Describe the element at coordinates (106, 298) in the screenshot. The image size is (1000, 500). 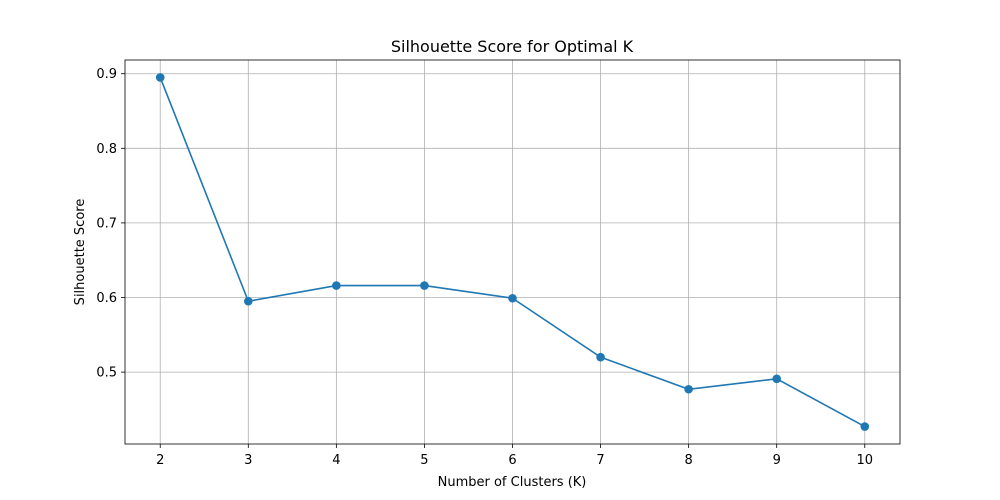
I see `y-tick-label: 0.6` at that location.